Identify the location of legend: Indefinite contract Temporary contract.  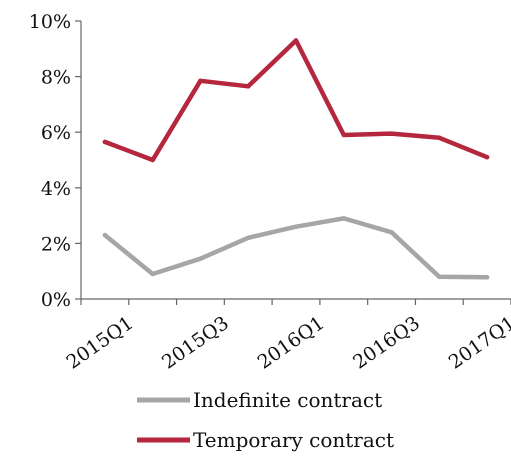
(265, 420).